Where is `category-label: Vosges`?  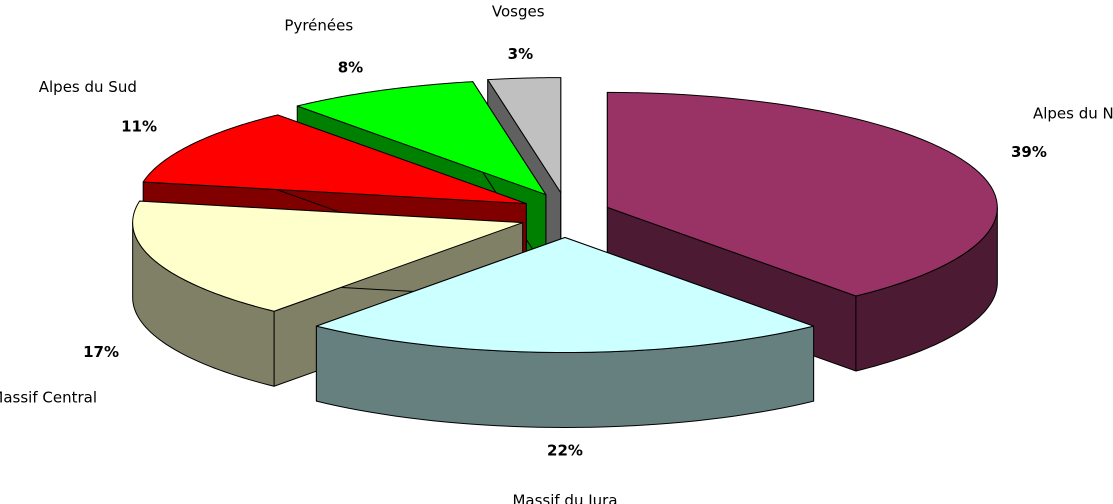
category-label: Vosges is located at coordinates (518, 11).